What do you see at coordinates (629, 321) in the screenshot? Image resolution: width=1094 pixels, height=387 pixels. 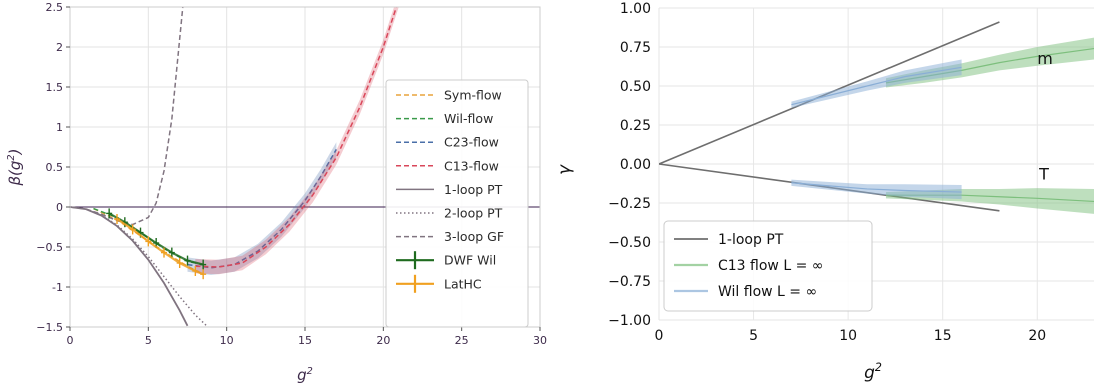 I see `y-tick-label: −1.00` at bounding box center [629, 321].